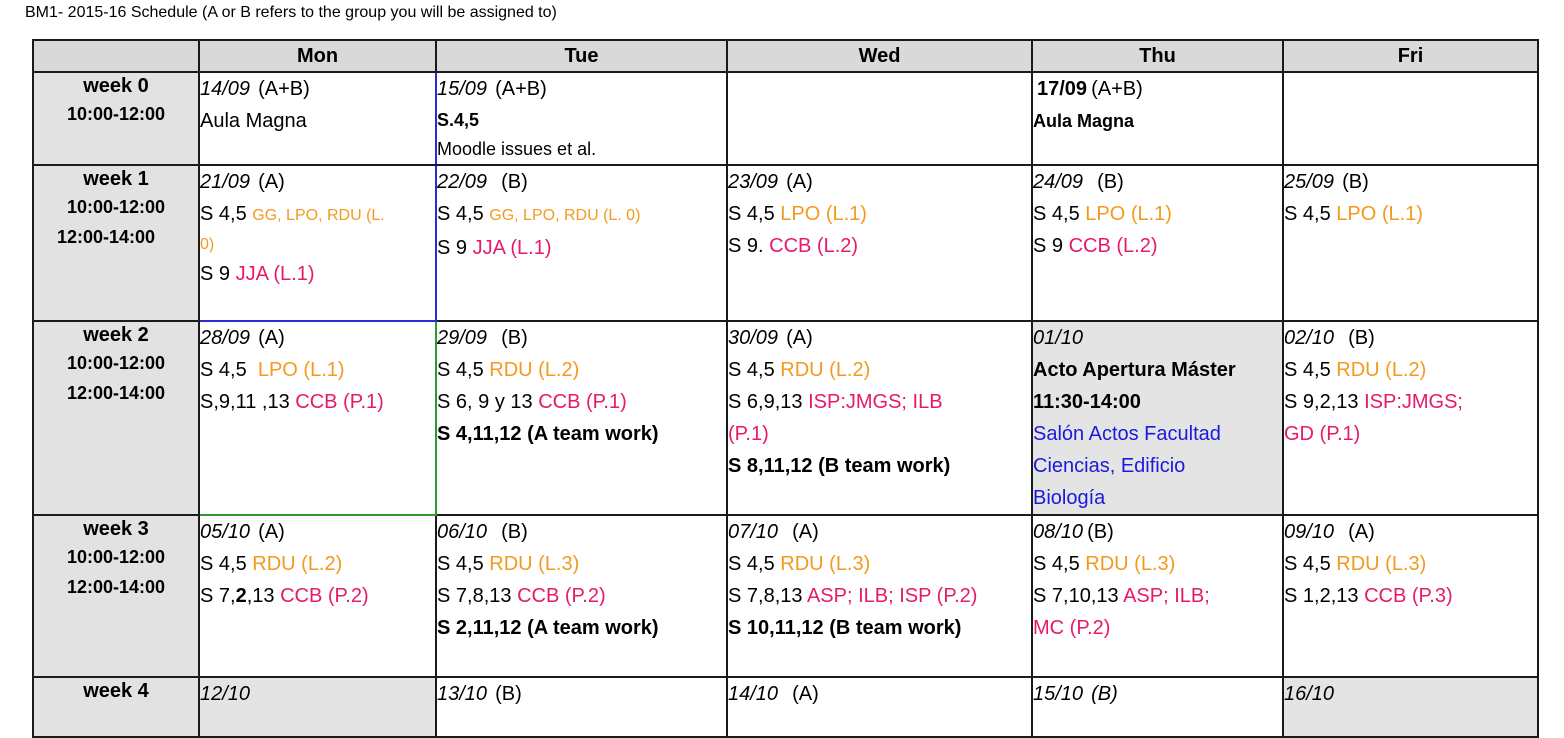 This screenshot has width=1564, height=738. What do you see at coordinates (225, 89) in the screenshot?
I see `date: 14/09` at bounding box center [225, 89].